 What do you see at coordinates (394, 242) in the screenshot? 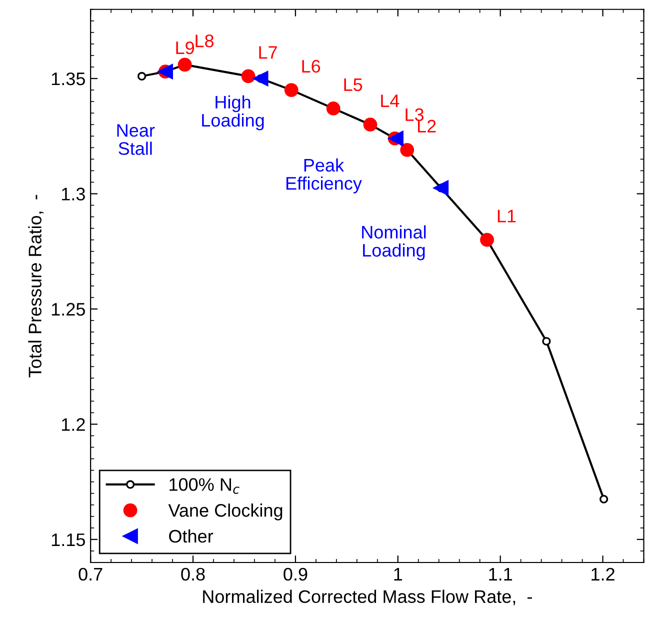
I see `annotation: Nominal Loading` at bounding box center [394, 242].